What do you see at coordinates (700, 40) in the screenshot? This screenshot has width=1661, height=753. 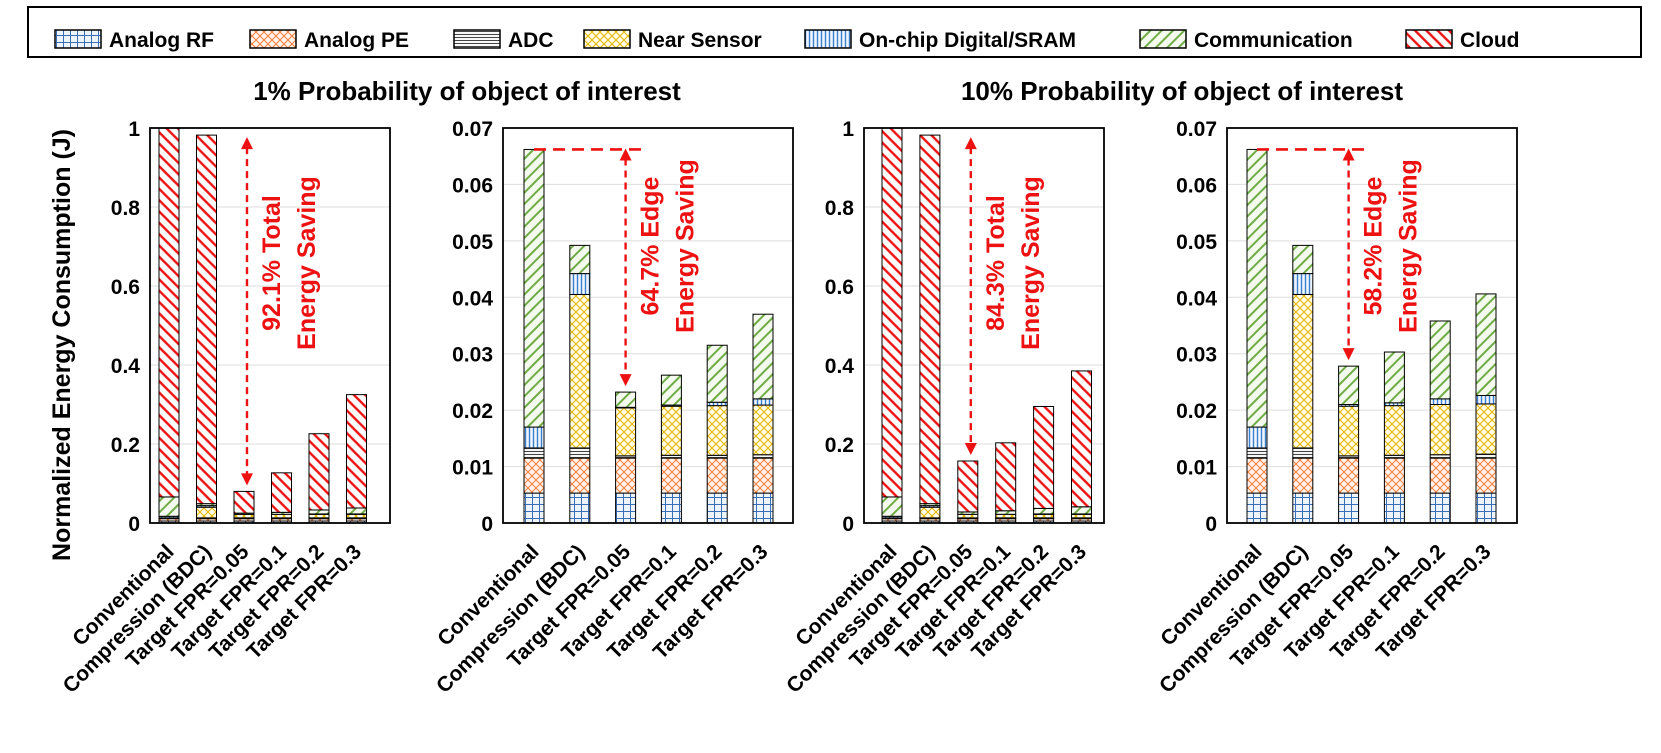 I see `legend-label-near-sensor: Near Sensor` at bounding box center [700, 40].